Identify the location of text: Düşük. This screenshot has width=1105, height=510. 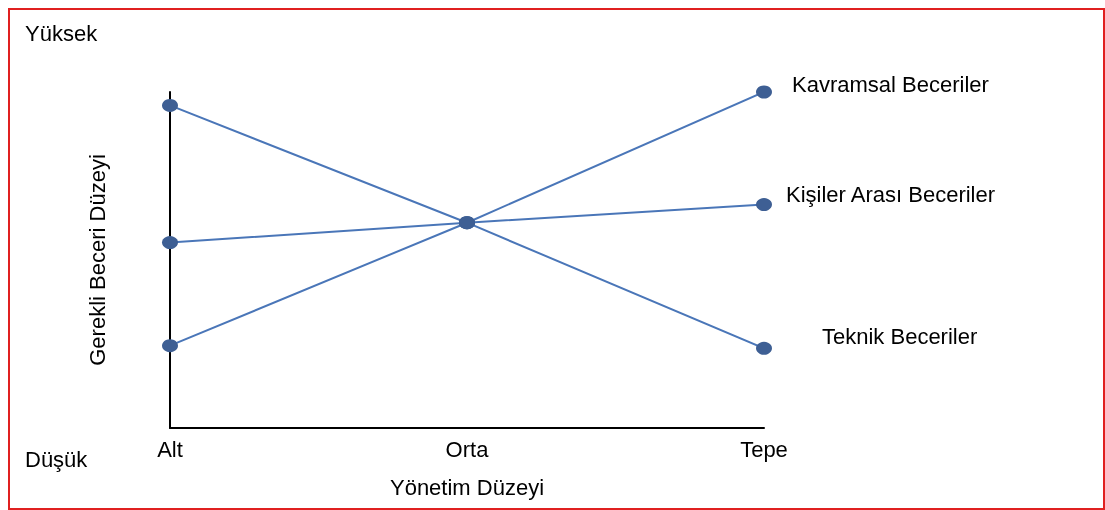
(57, 459).